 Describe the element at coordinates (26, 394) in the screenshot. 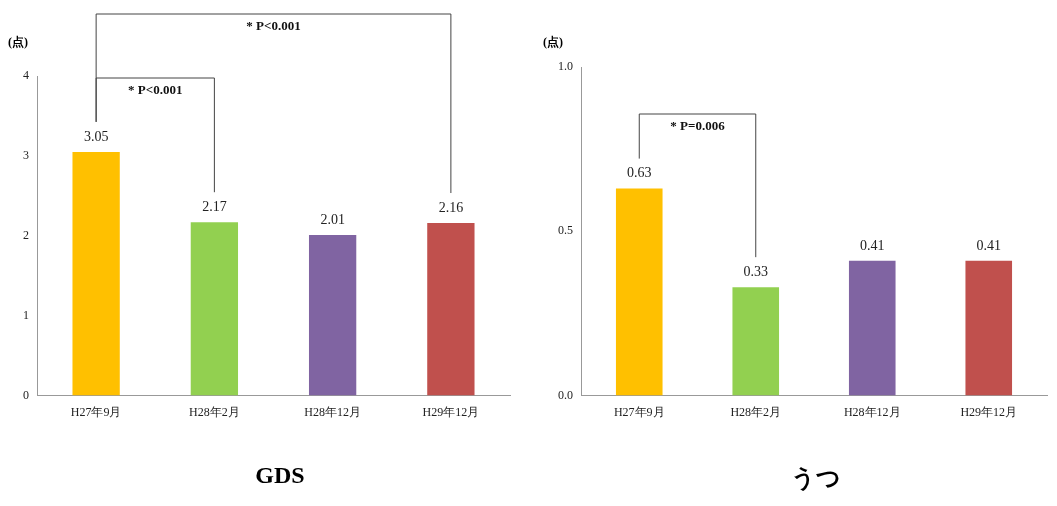

I see `y-tick-label: 0` at that location.